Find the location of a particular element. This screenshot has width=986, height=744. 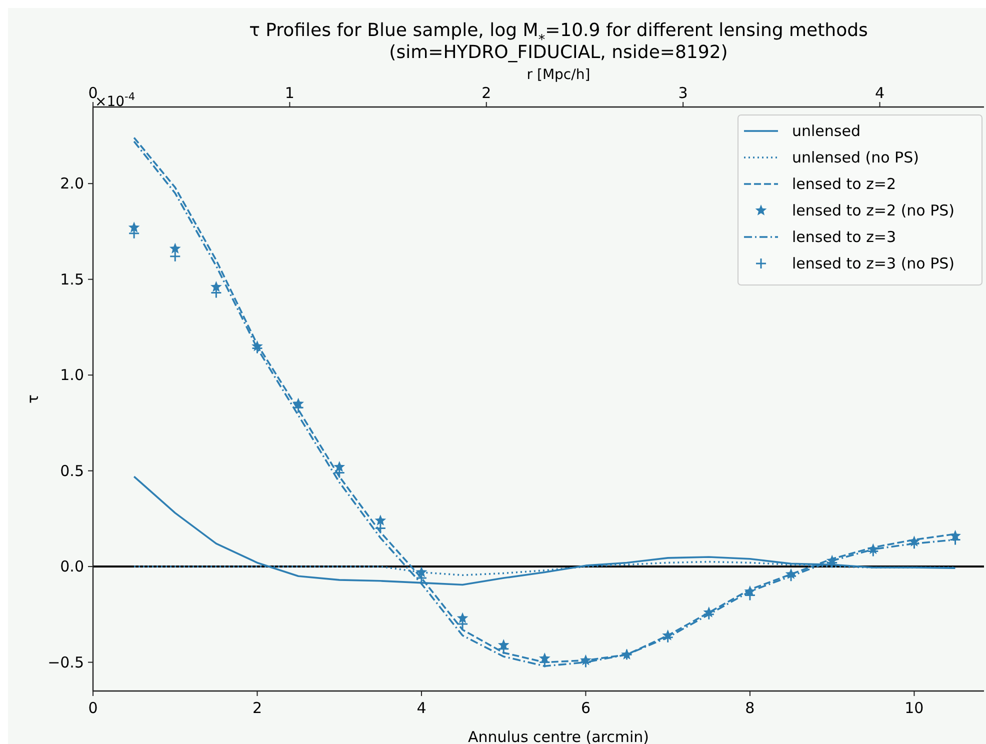

x-tick-label: 2 is located at coordinates (257, 708).